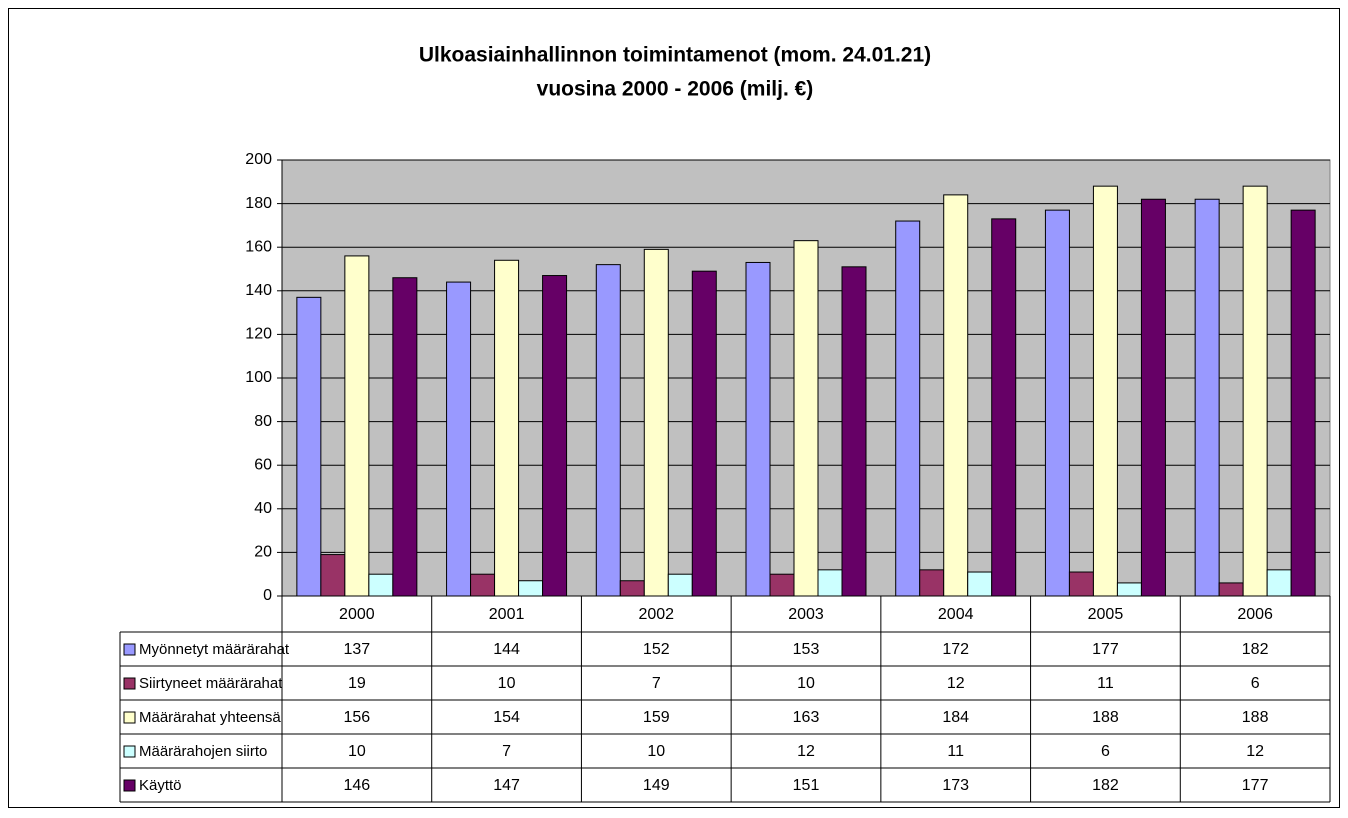  What do you see at coordinates (263, 421) in the screenshot?
I see `y-tick-label: 80` at bounding box center [263, 421].